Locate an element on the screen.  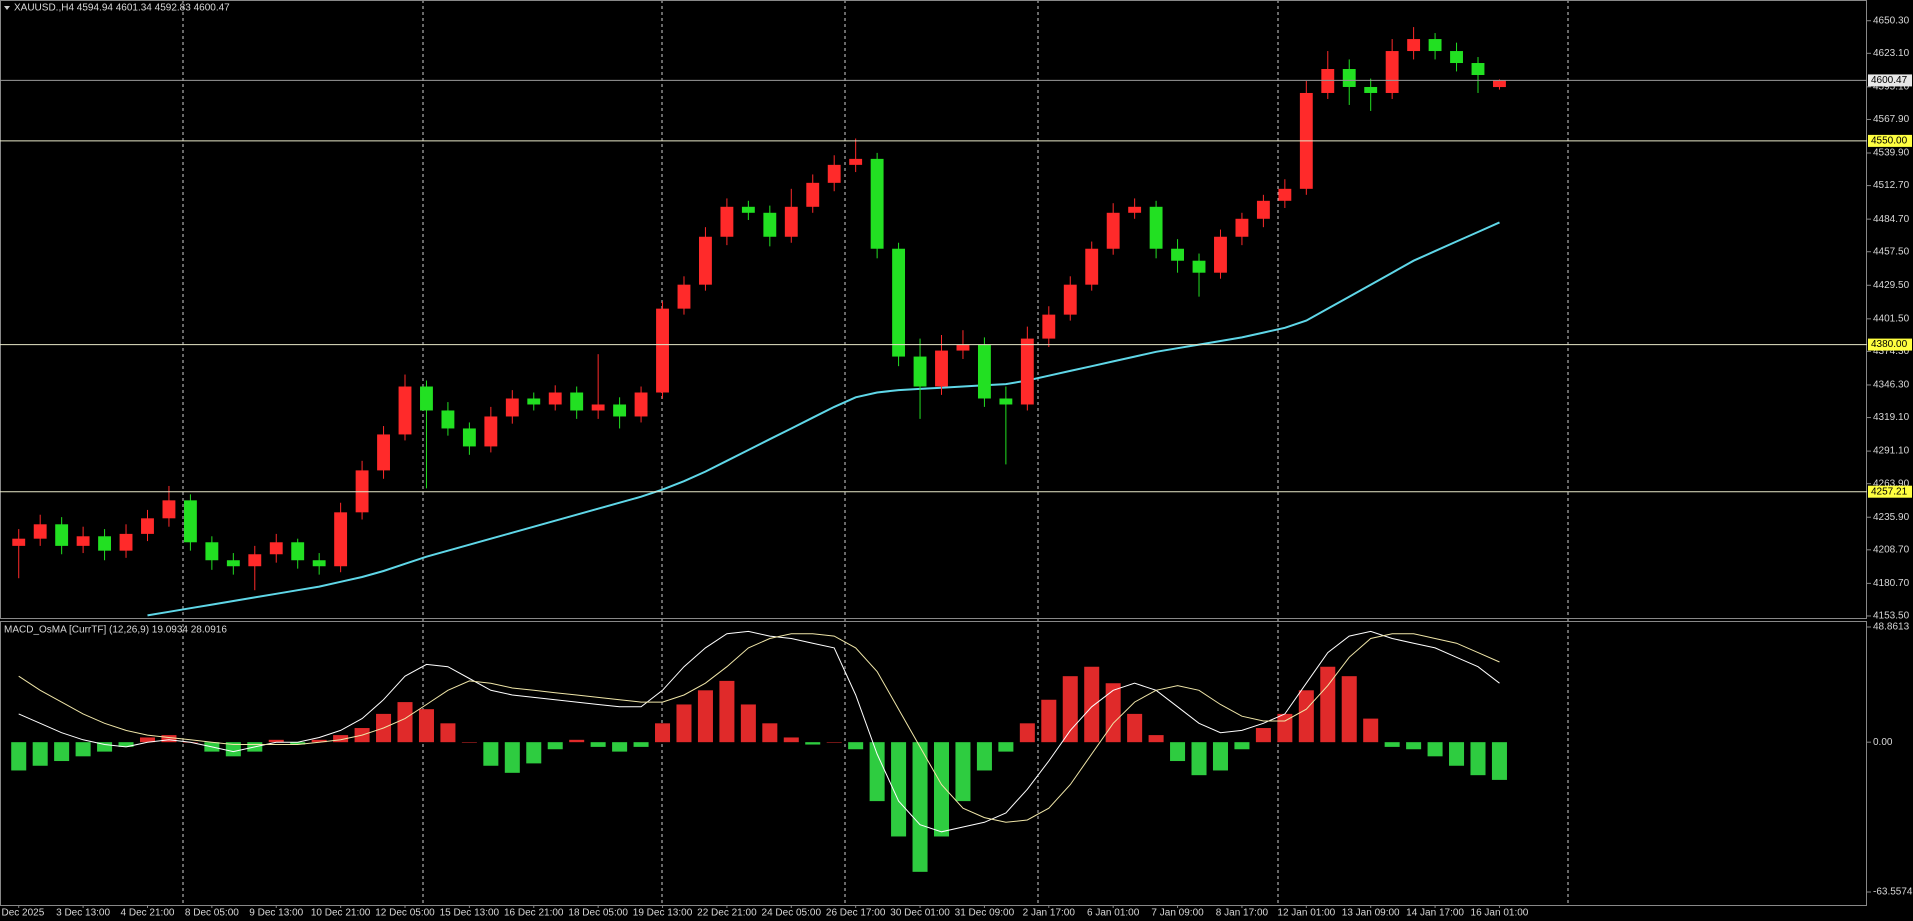
y-tick-label: 4346.30 is located at coordinates (1891, 385).